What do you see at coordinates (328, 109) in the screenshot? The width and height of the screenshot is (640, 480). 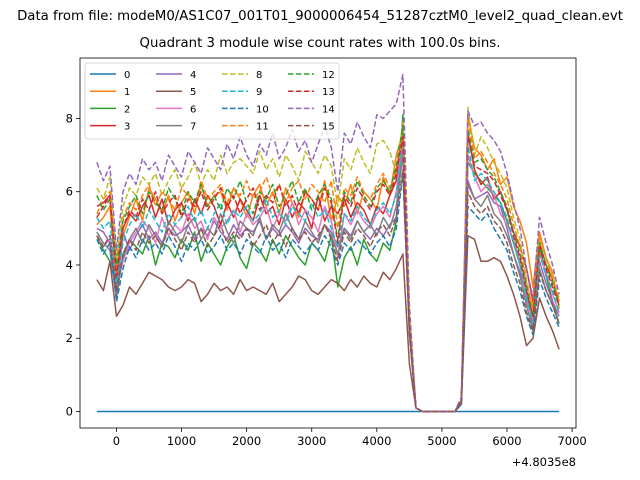 I see `legend-label: 14` at bounding box center [328, 109].